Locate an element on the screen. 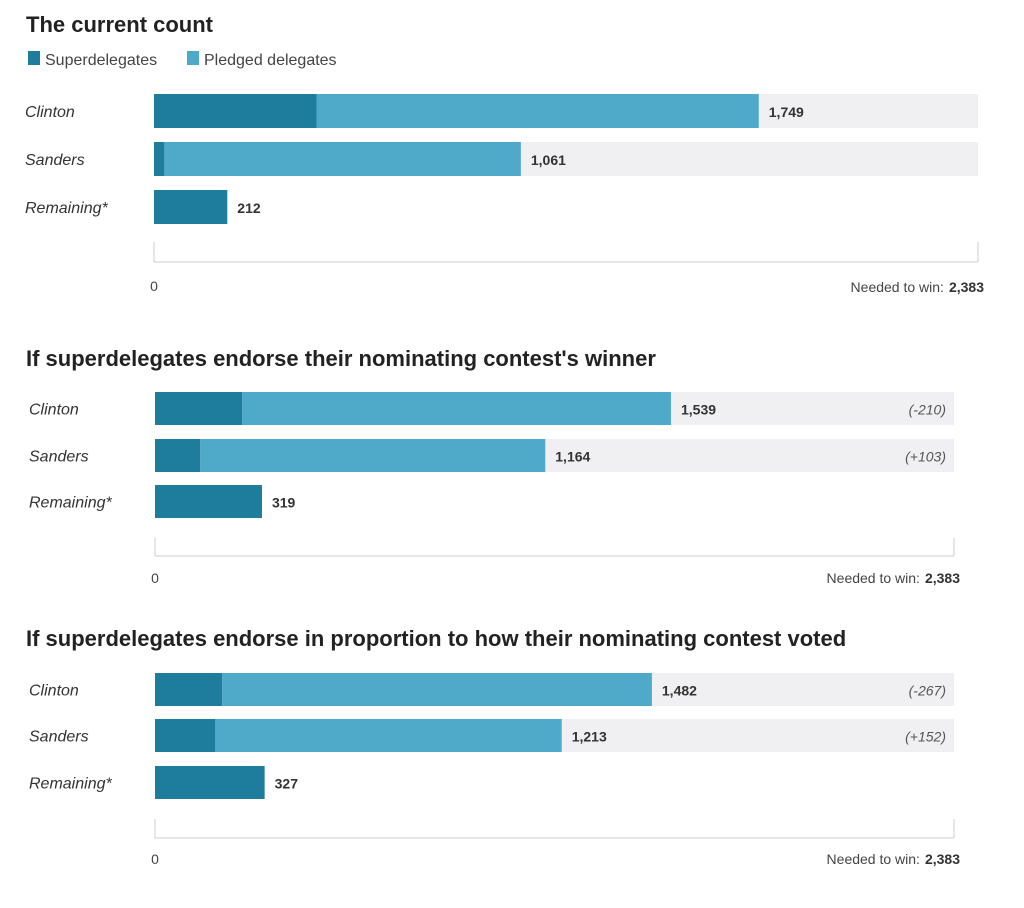  legend-pledged-label: Pledged delegates is located at coordinates (270, 60).